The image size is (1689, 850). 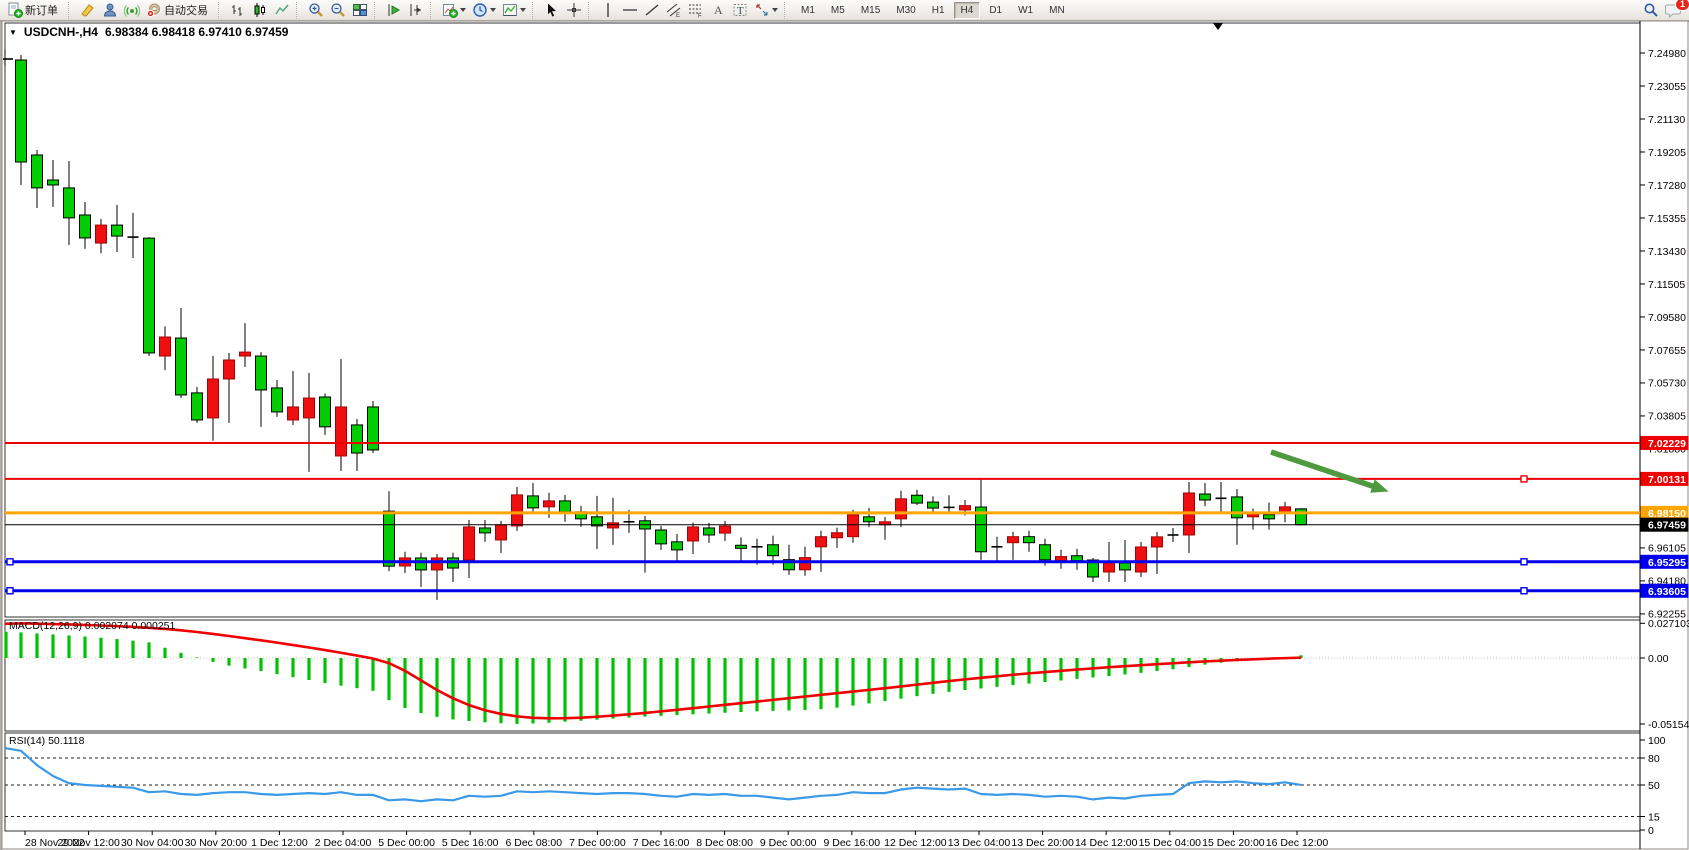 I want to click on collapse-triangle-icon: ▼, so click(x=13, y=32).